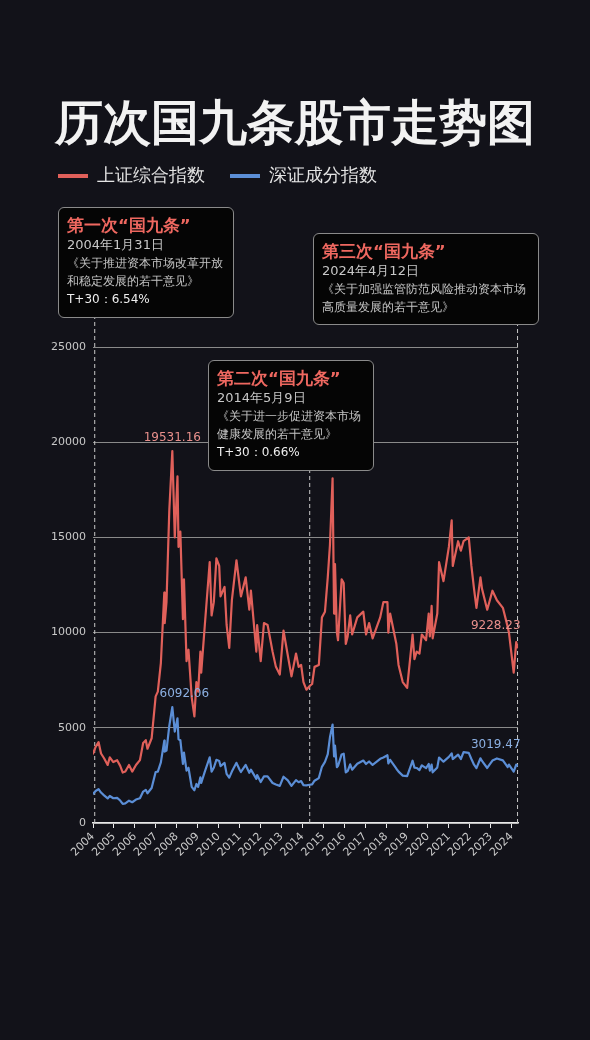  I want to click on text: 2004年1月31日, so click(116, 245).